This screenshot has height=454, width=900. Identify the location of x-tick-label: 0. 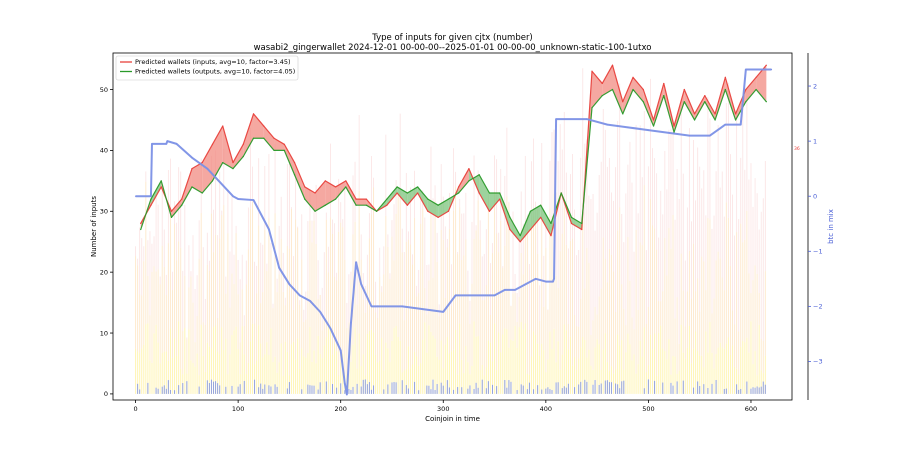
(135, 409).